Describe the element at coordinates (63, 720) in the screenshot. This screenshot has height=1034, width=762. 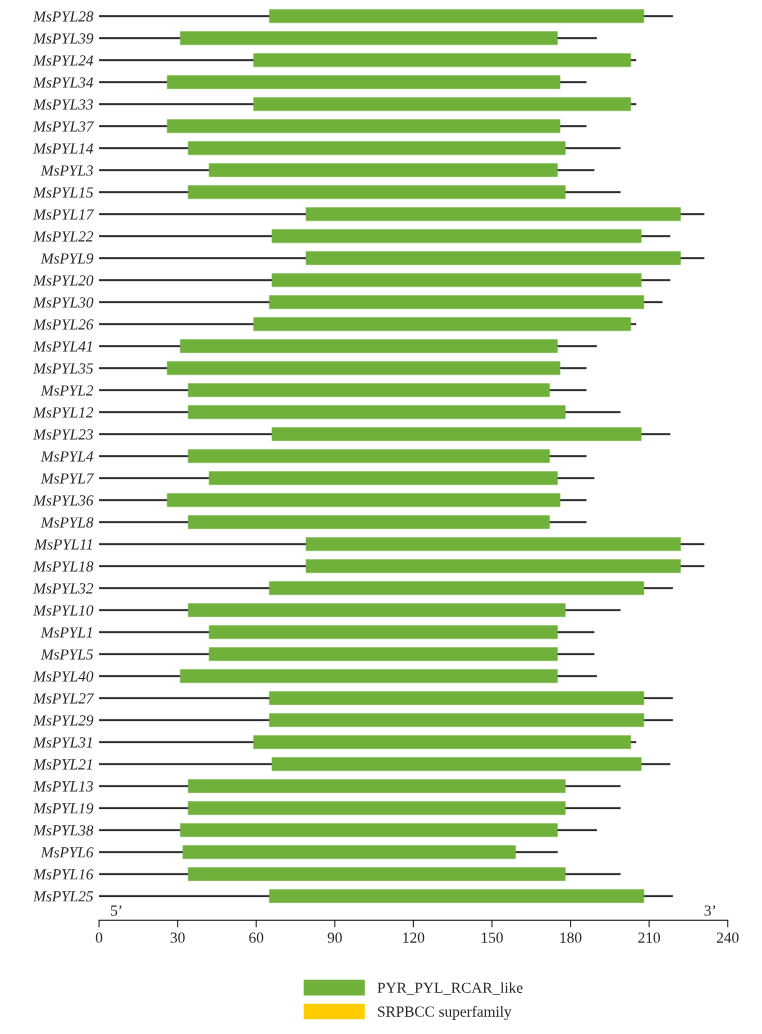
I see `y-tick-label: MsPYL29` at that location.